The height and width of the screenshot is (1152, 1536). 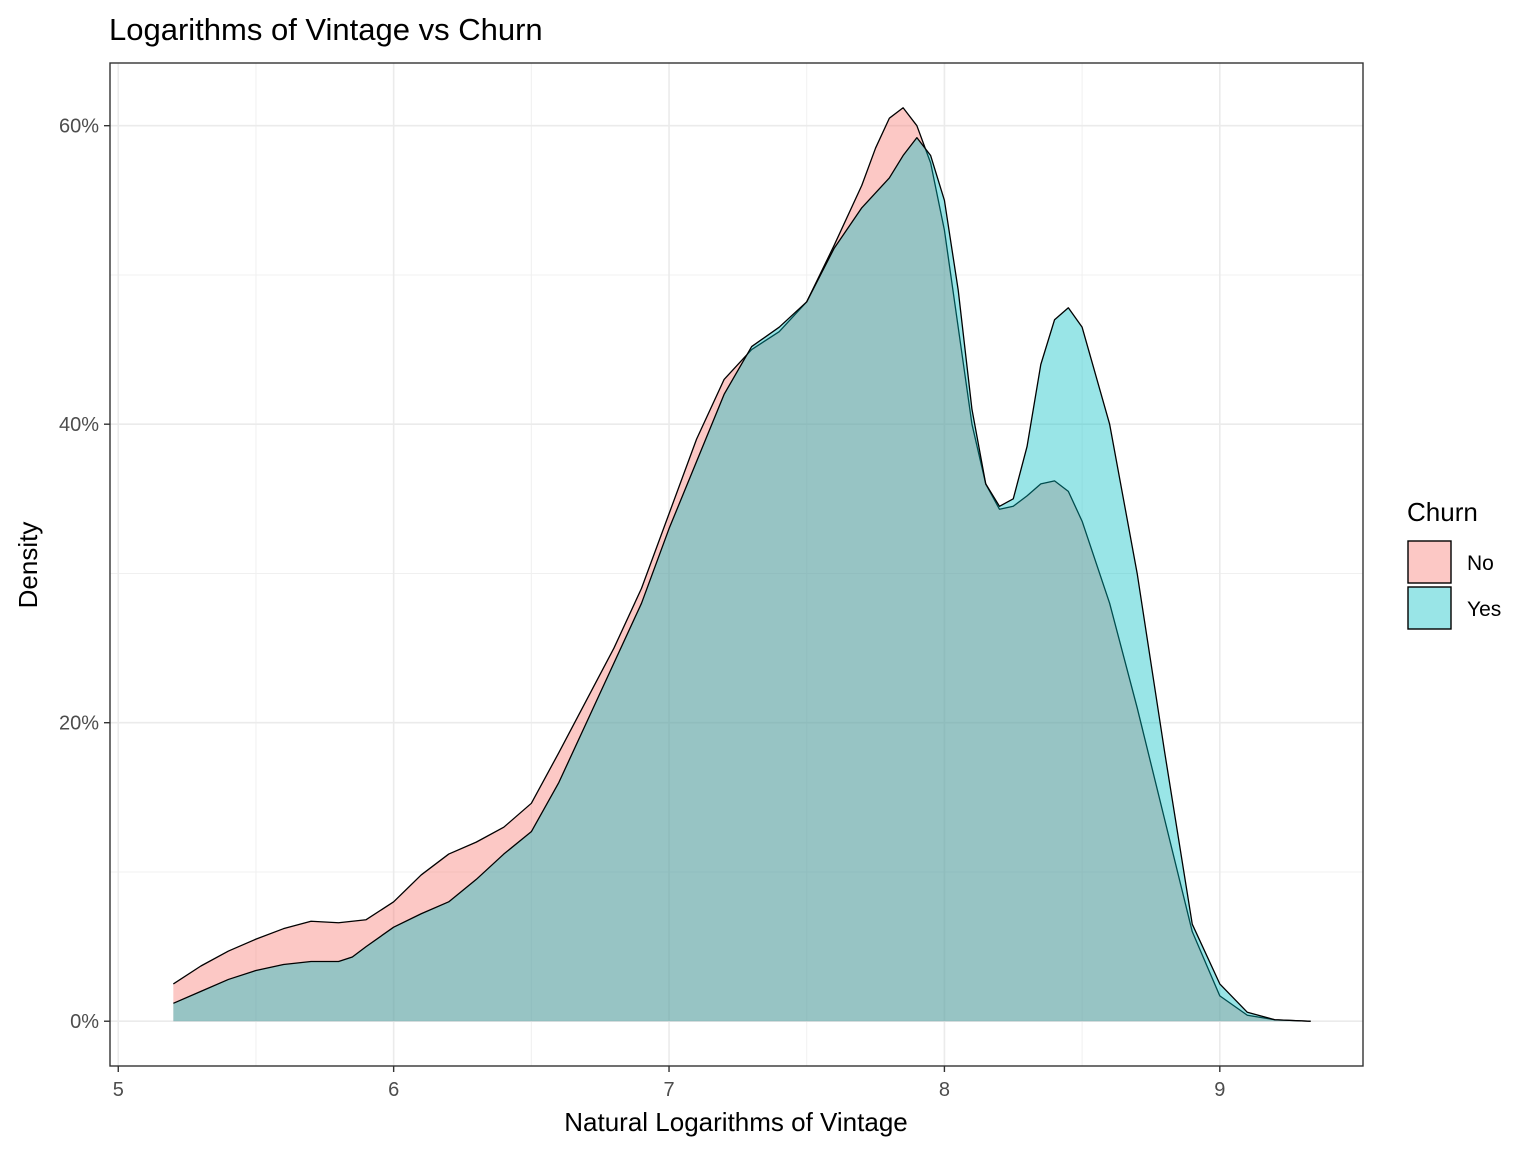 I want to click on x-tick-label: 6, so click(x=393, y=1090).